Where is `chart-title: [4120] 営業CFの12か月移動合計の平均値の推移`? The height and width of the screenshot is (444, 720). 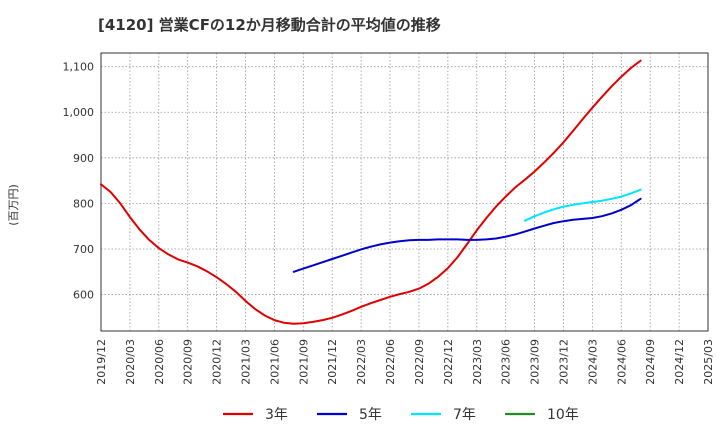 chart-title: [4120] 営業CFの12か月移動合計の平均値の推移 is located at coordinates (269, 25).